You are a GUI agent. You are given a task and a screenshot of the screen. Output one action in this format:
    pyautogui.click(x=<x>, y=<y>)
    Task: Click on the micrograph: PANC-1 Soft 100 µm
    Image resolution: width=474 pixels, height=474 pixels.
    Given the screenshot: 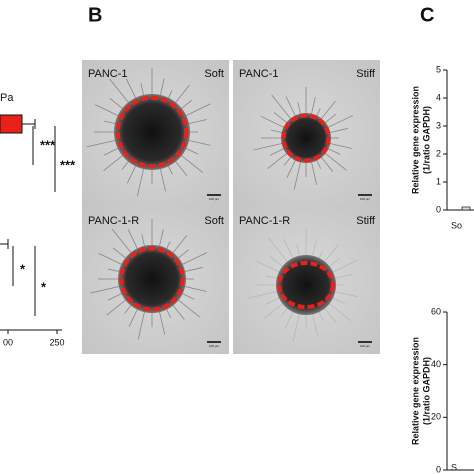 What is the action you would take?
    pyautogui.click(x=155, y=133)
    